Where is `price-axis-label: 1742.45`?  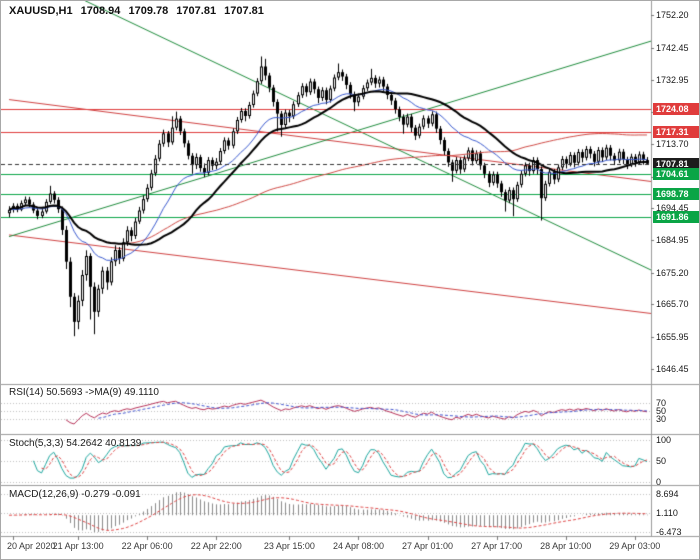 price-axis-label: 1742.45 is located at coordinates (672, 47).